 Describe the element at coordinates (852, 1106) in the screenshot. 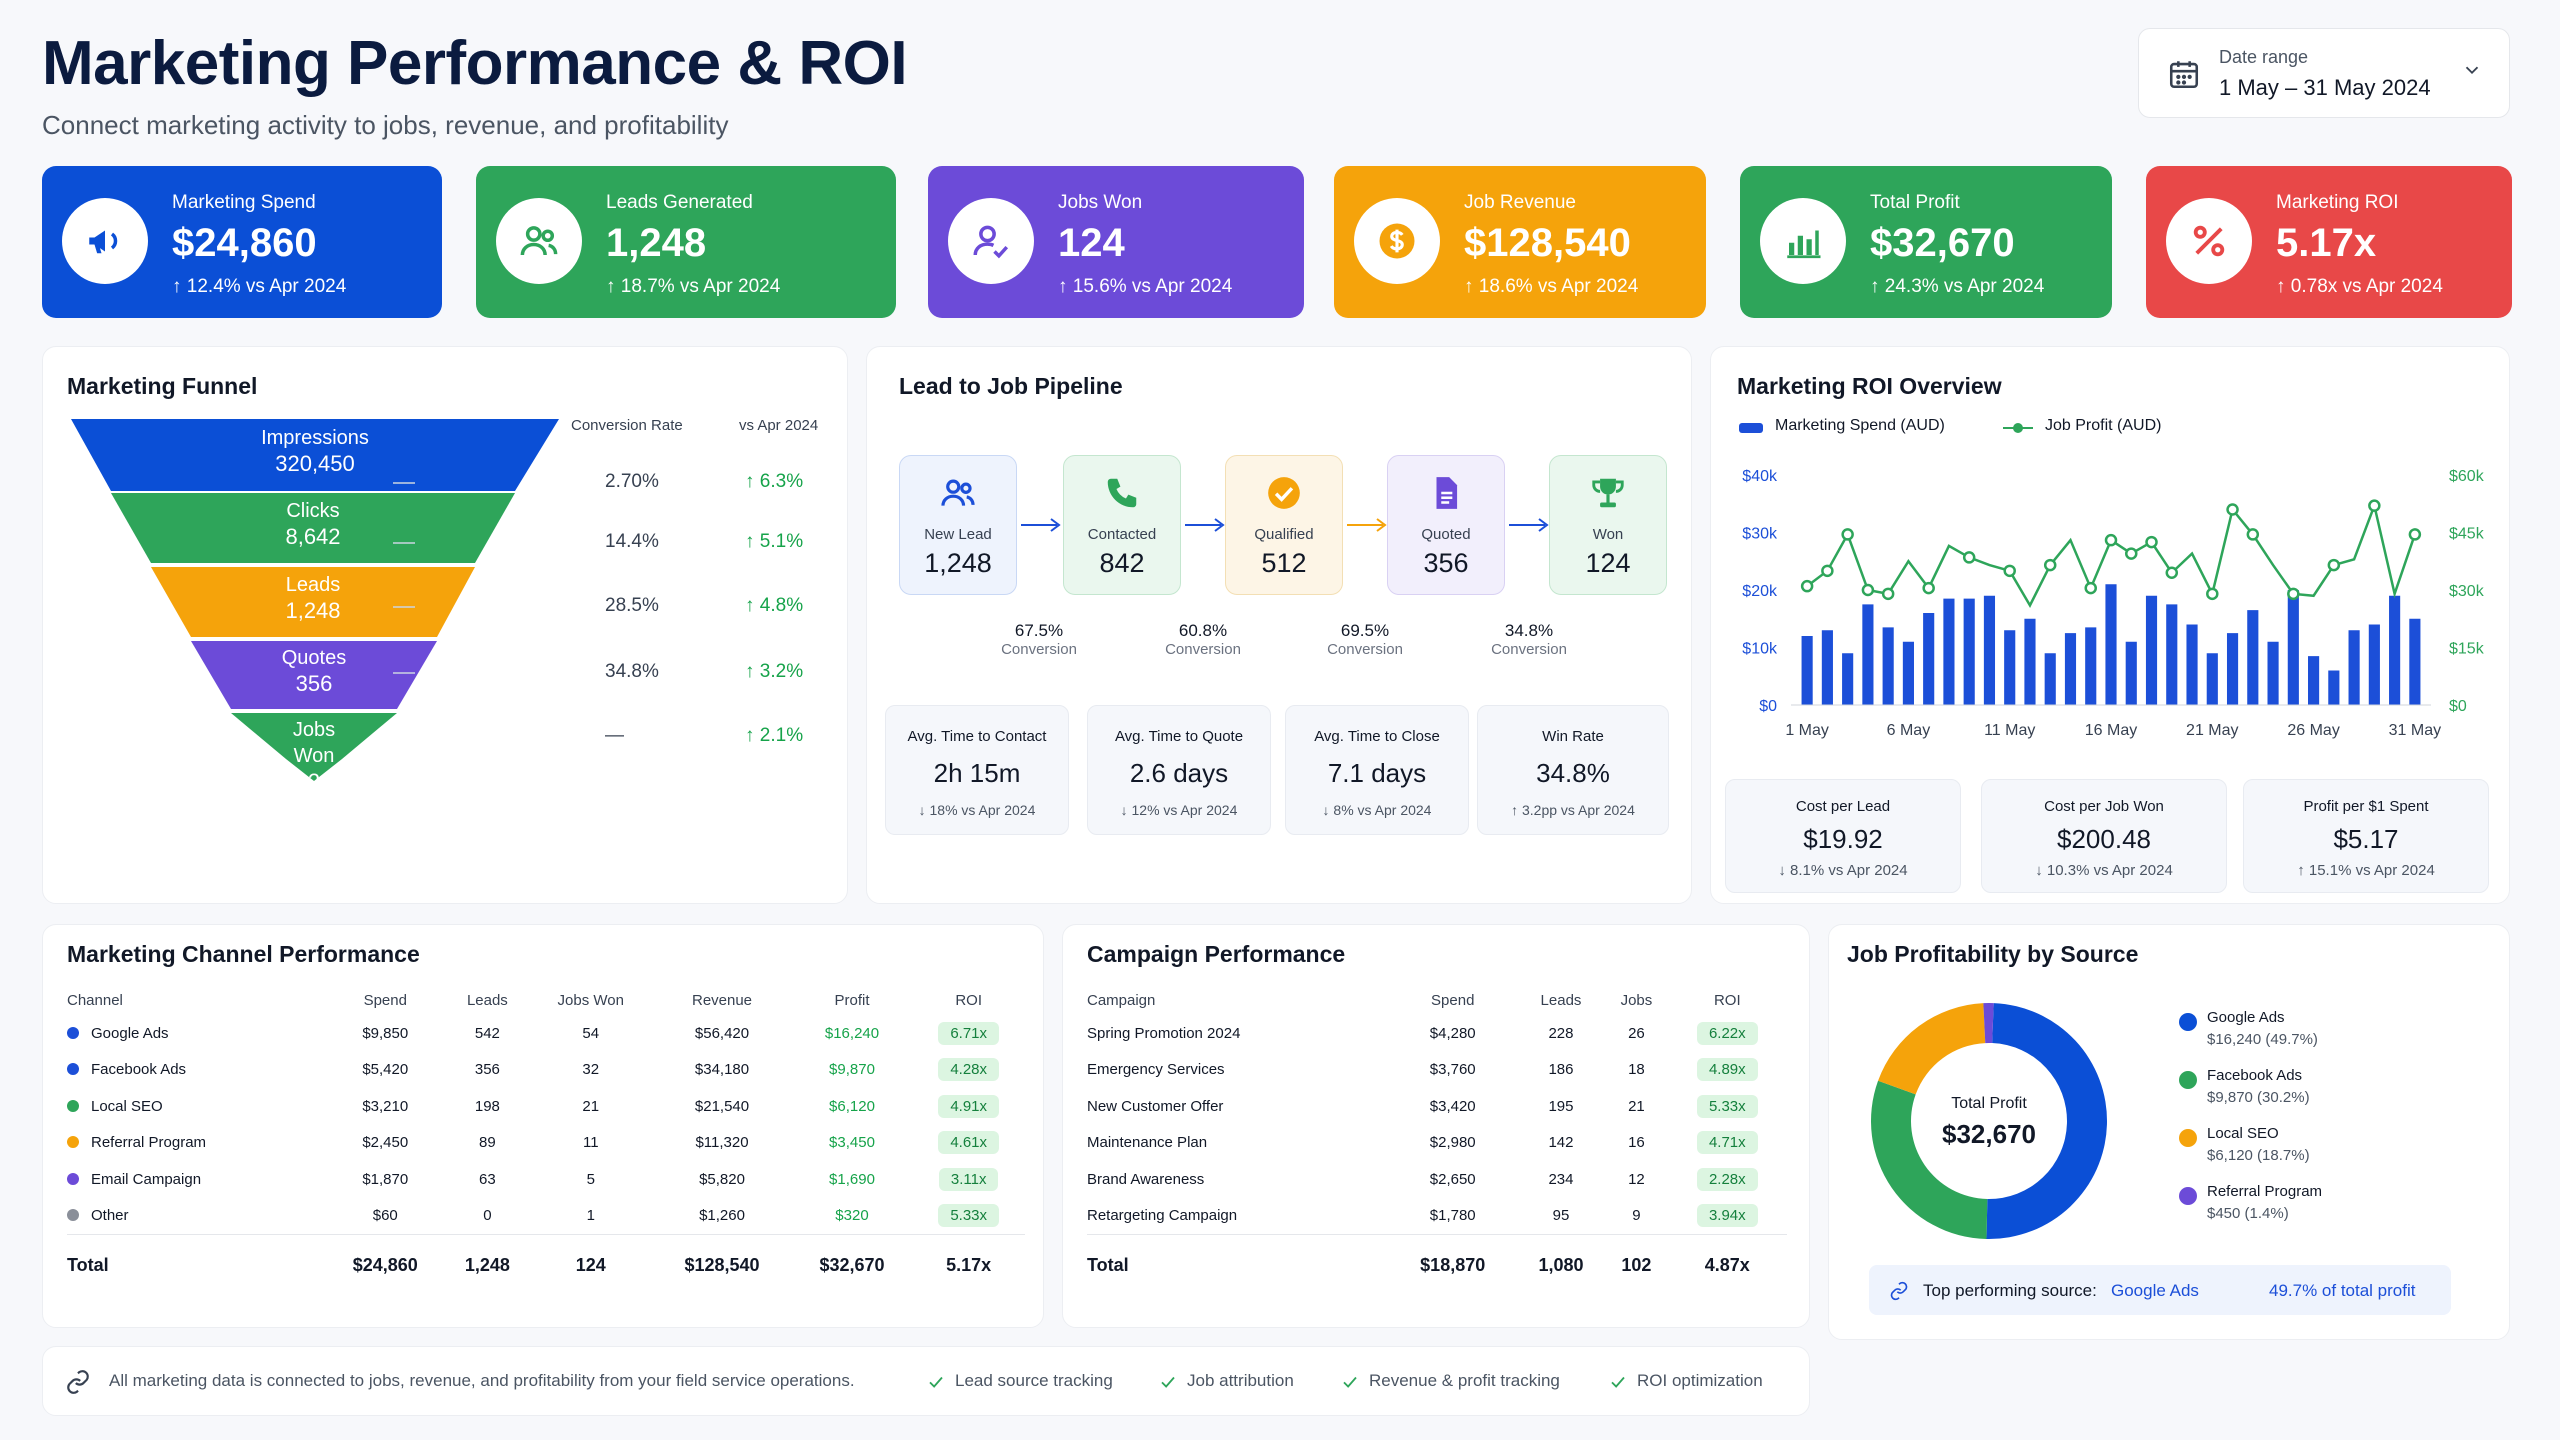

I see `cell-profit: $6,120` at that location.